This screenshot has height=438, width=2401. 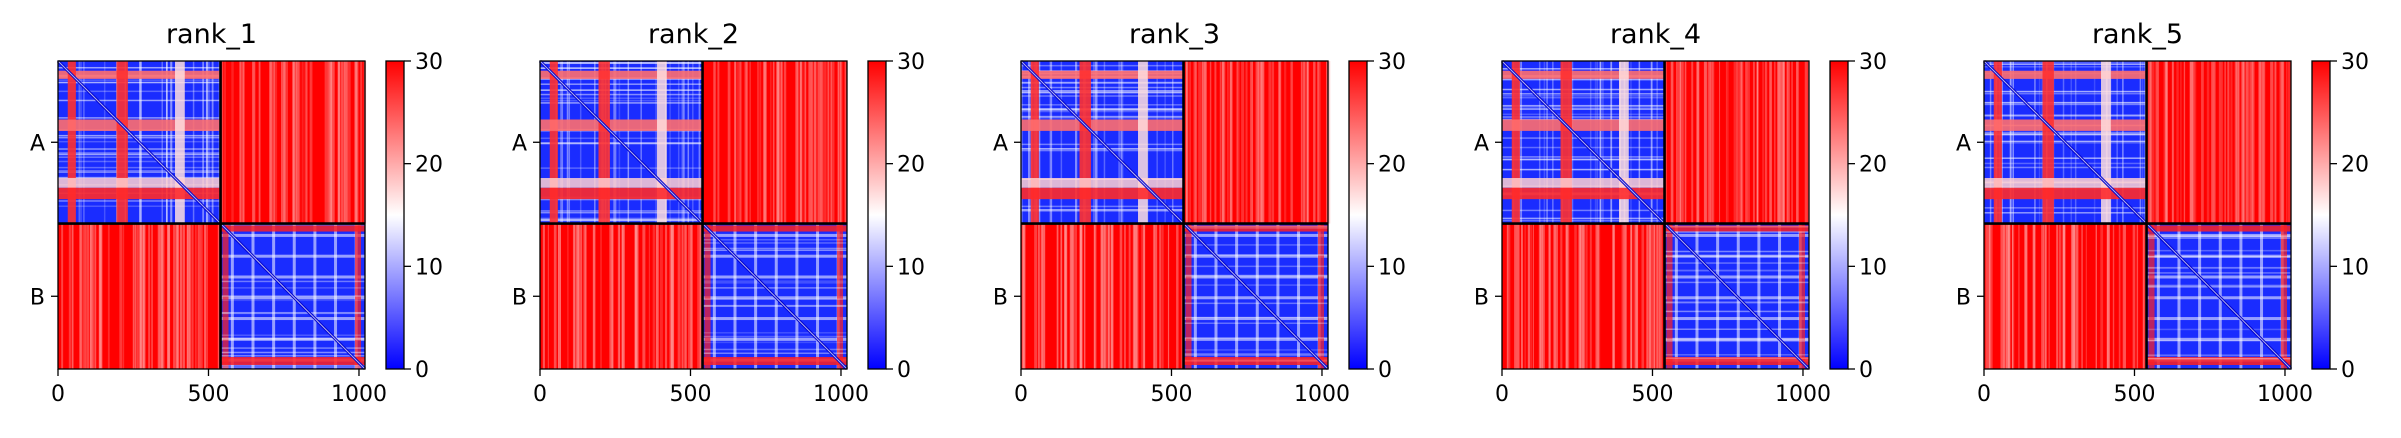 I want to click on panel-title: rank_4, so click(x=1655, y=34).